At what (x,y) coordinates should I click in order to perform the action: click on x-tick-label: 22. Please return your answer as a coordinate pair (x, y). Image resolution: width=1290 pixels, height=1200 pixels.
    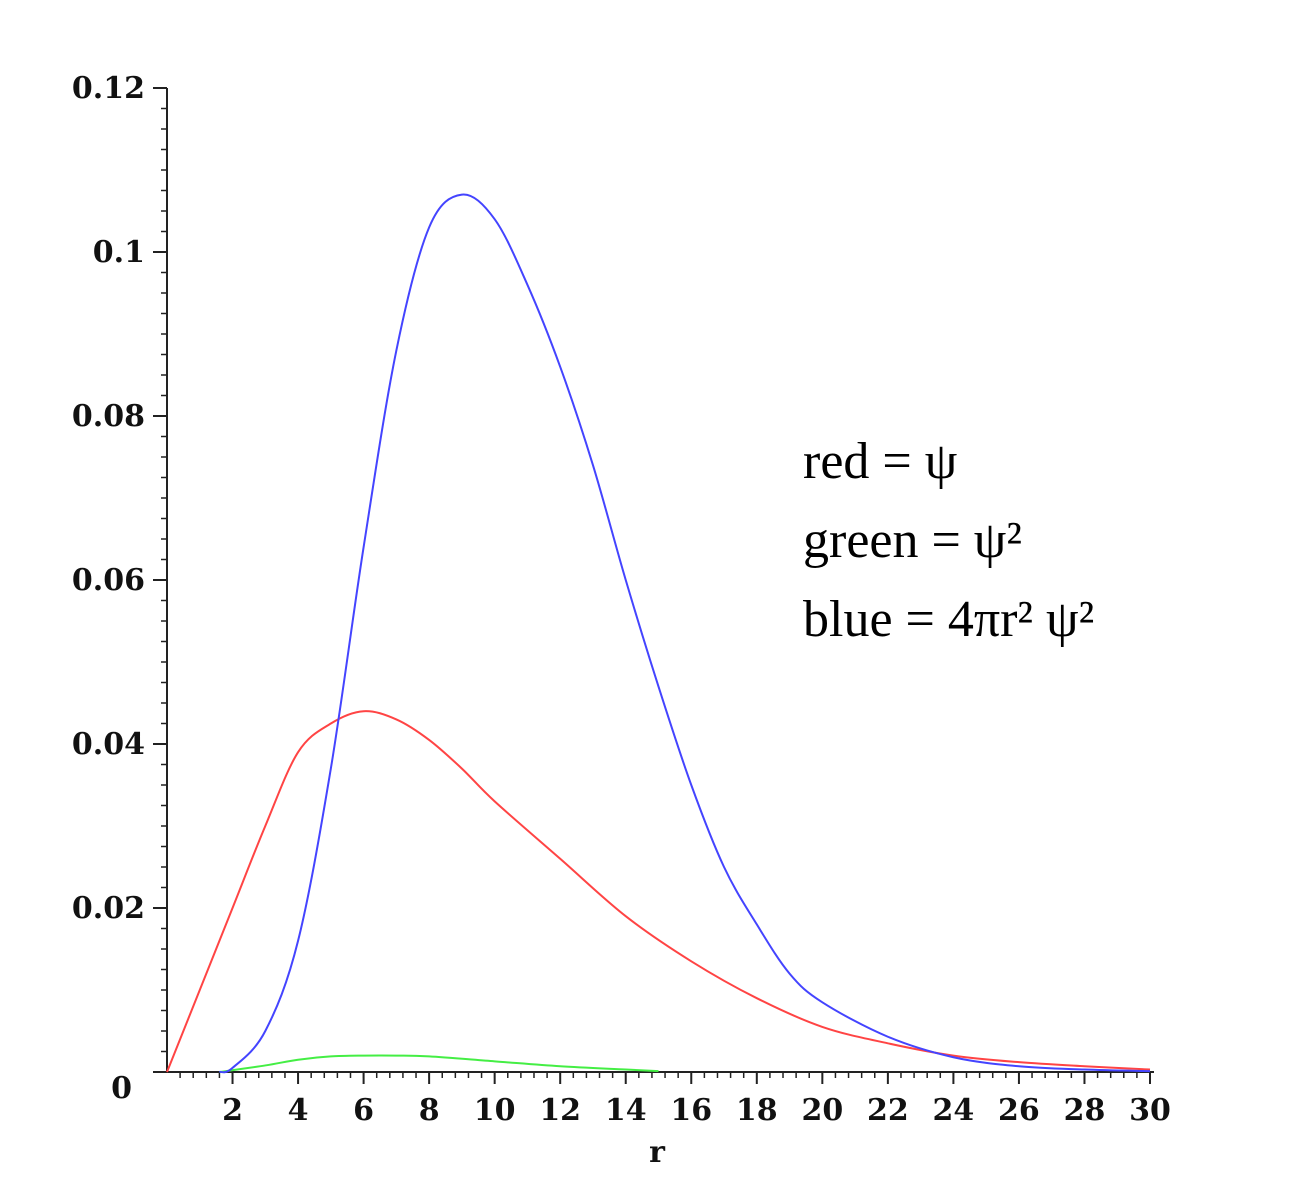
    Looking at the image, I should click on (888, 1110).